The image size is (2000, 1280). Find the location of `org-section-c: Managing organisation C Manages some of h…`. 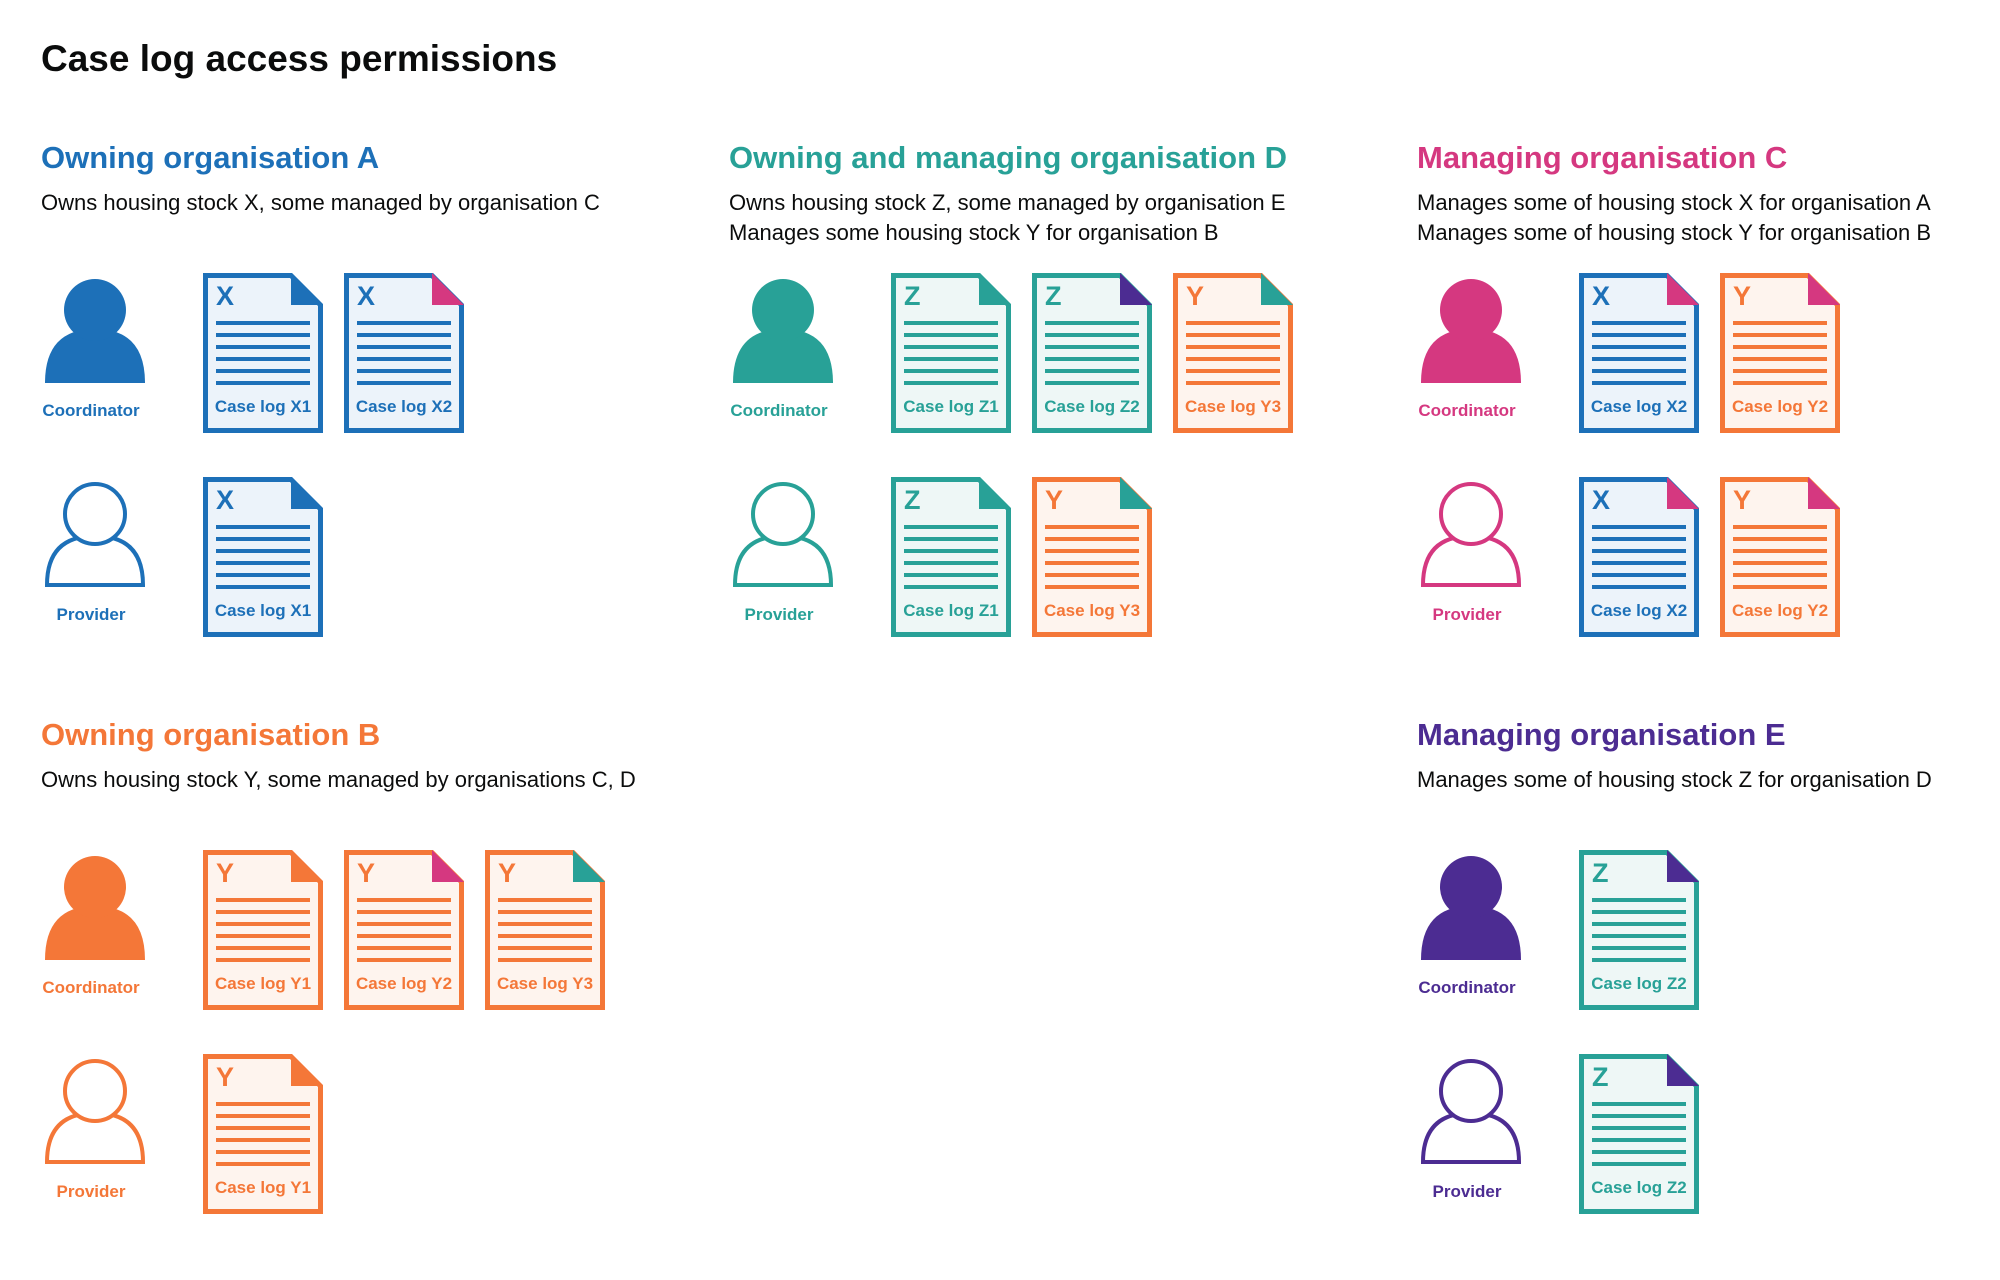

org-section-c: Managing organisation C Manages some of h… is located at coordinates (1708, 420).